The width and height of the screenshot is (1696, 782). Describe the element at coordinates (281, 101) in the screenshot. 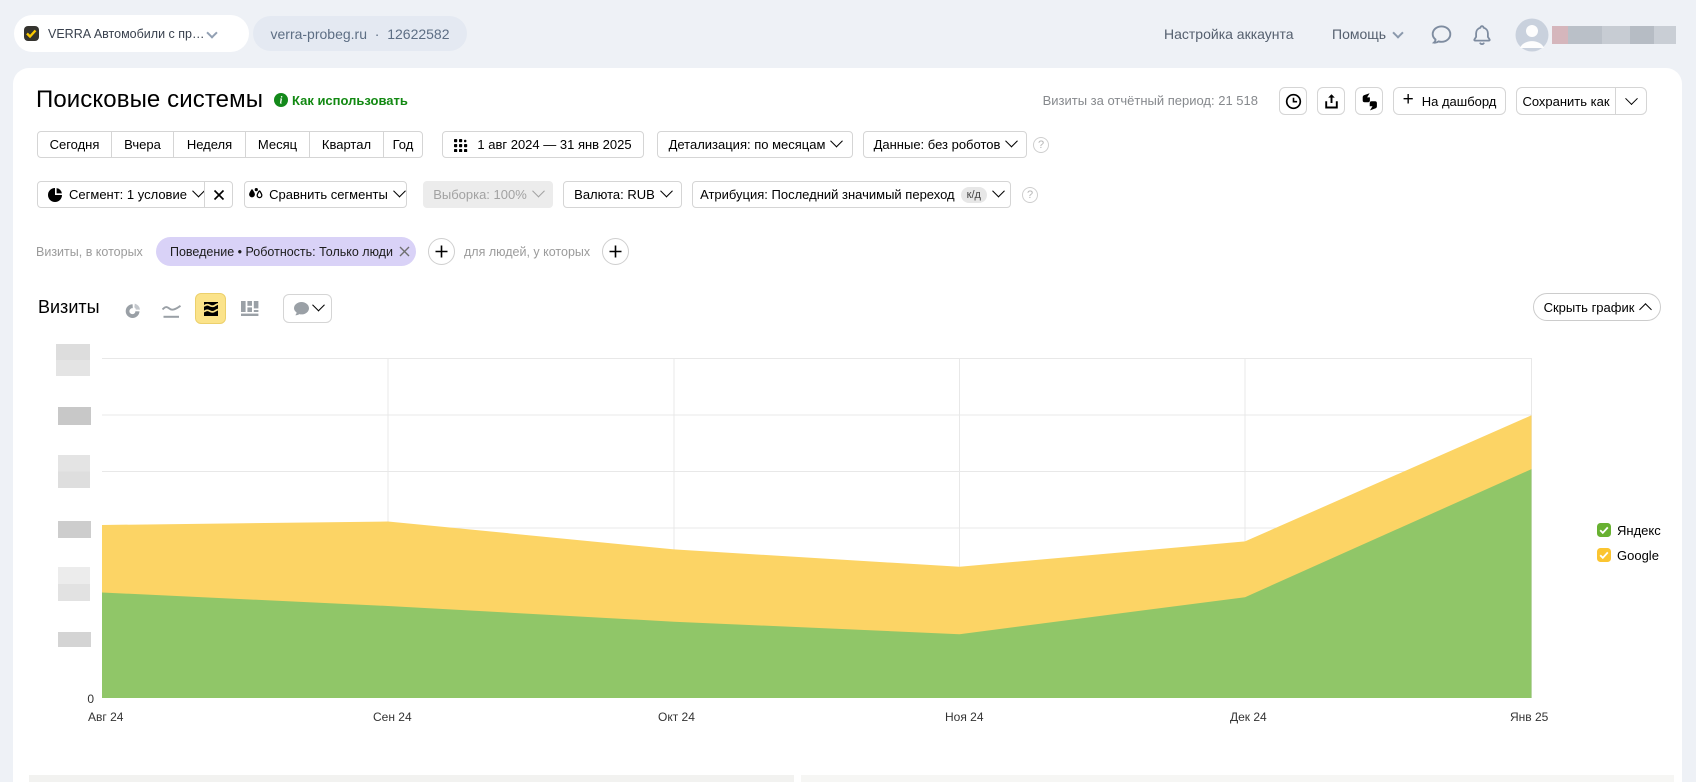

I see `svg-text: i` at that location.